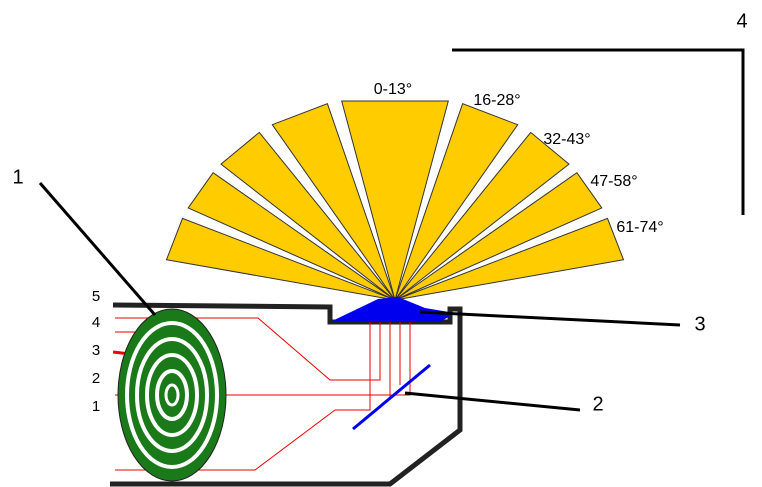 Image resolution: width=762 pixels, height=487 pixels. I want to click on angle-label: 0-13°, so click(393, 89).